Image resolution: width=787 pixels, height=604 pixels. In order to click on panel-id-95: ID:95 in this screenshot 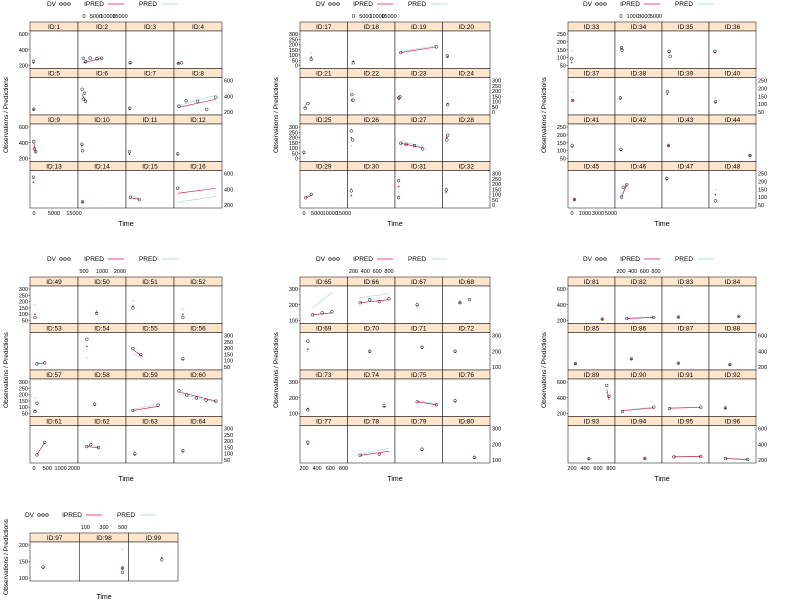, I will do `click(685, 440)`.